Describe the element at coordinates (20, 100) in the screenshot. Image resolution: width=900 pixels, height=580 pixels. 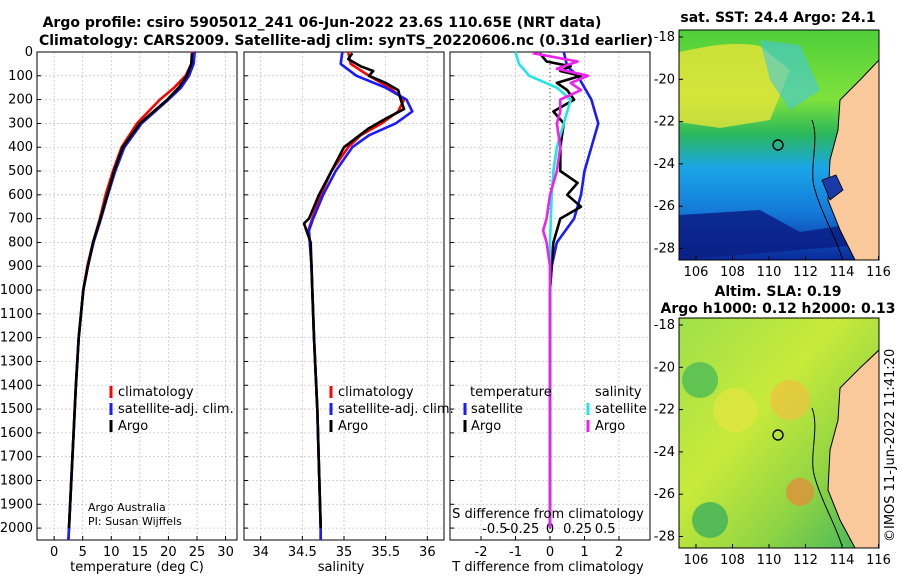
I see `y-tick-label: 200` at that location.